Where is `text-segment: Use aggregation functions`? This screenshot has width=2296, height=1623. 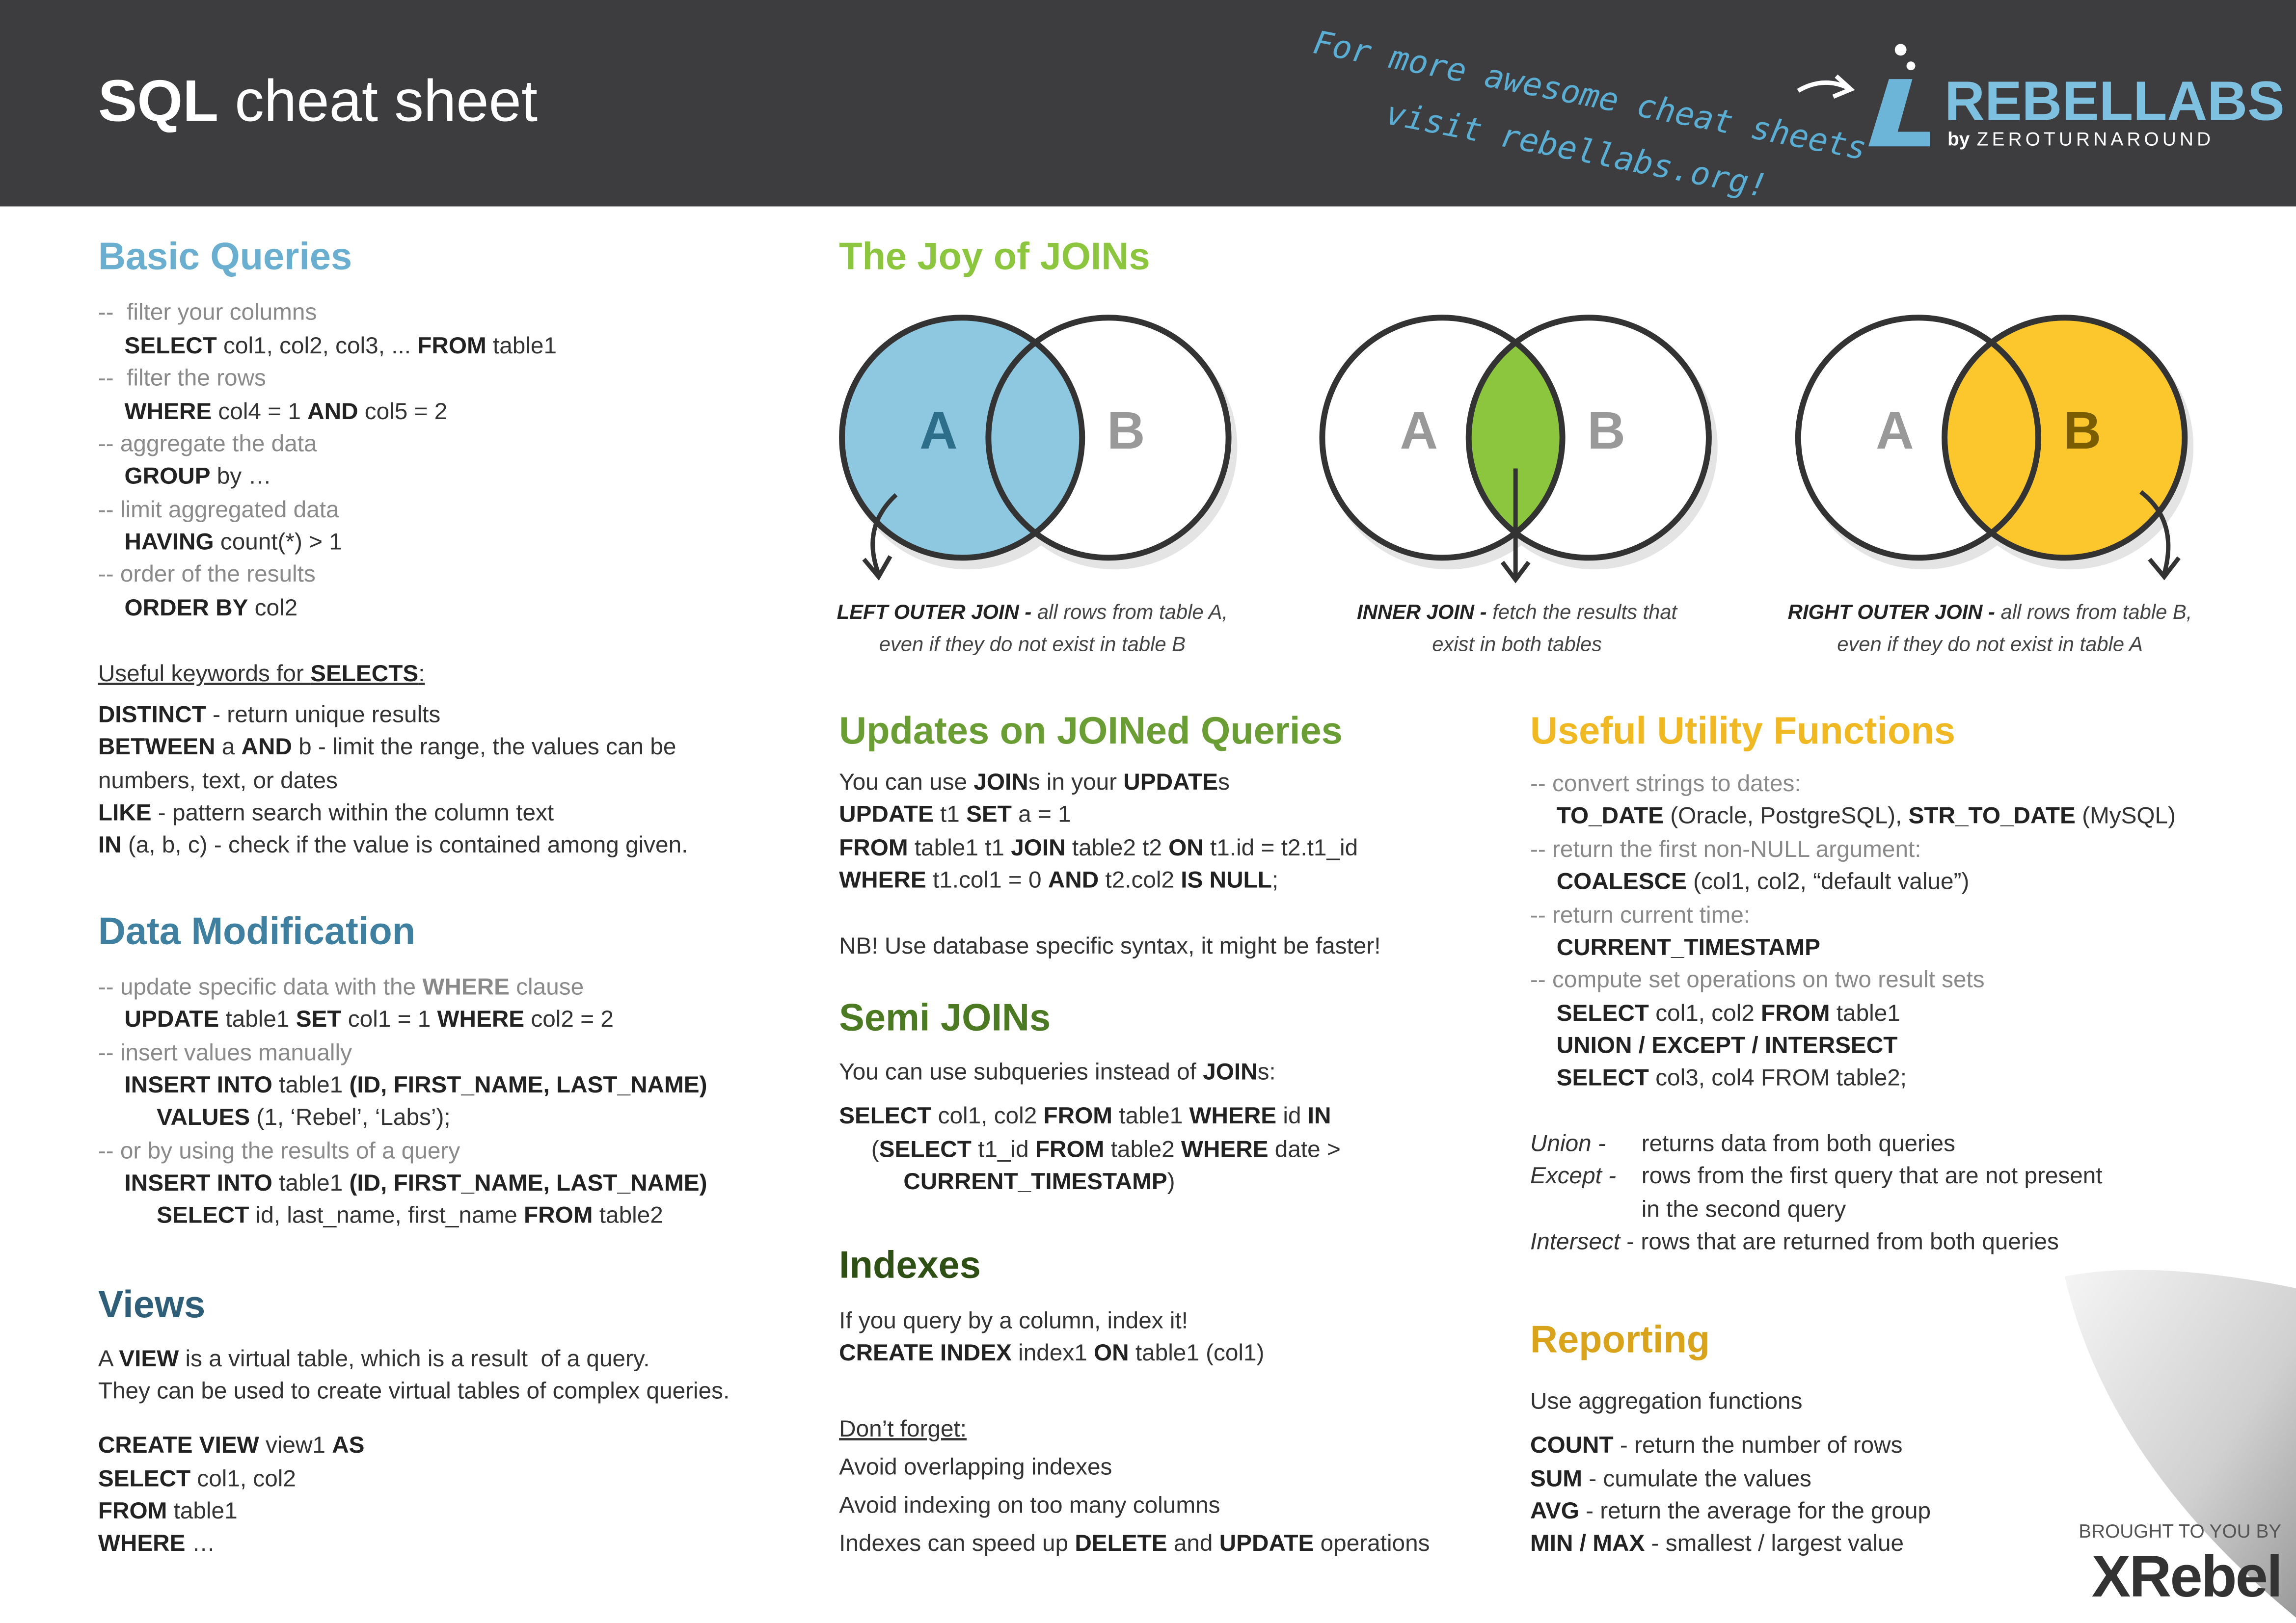 text-segment: Use aggregation functions is located at coordinates (1666, 1401).